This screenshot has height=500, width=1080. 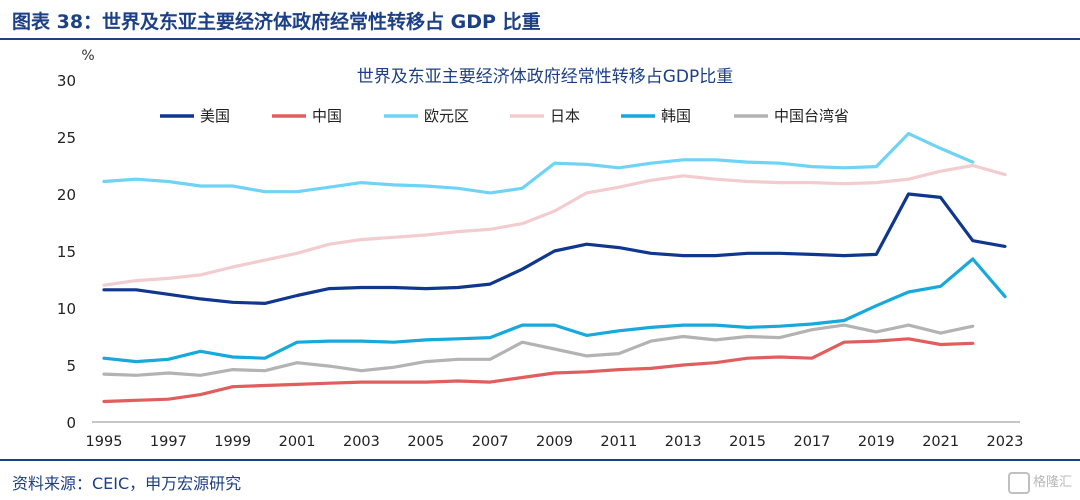 What do you see at coordinates (1005, 442) in the screenshot?
I see `x-tick-label: 2023` at bounding box center [1005, 442].